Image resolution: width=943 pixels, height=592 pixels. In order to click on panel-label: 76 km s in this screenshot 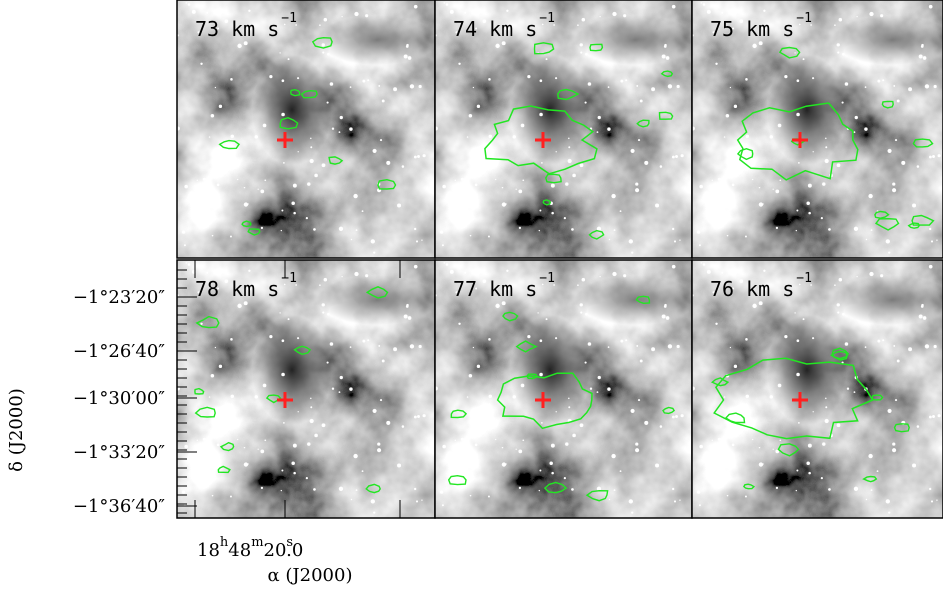, I will do `click(752, 289)`.